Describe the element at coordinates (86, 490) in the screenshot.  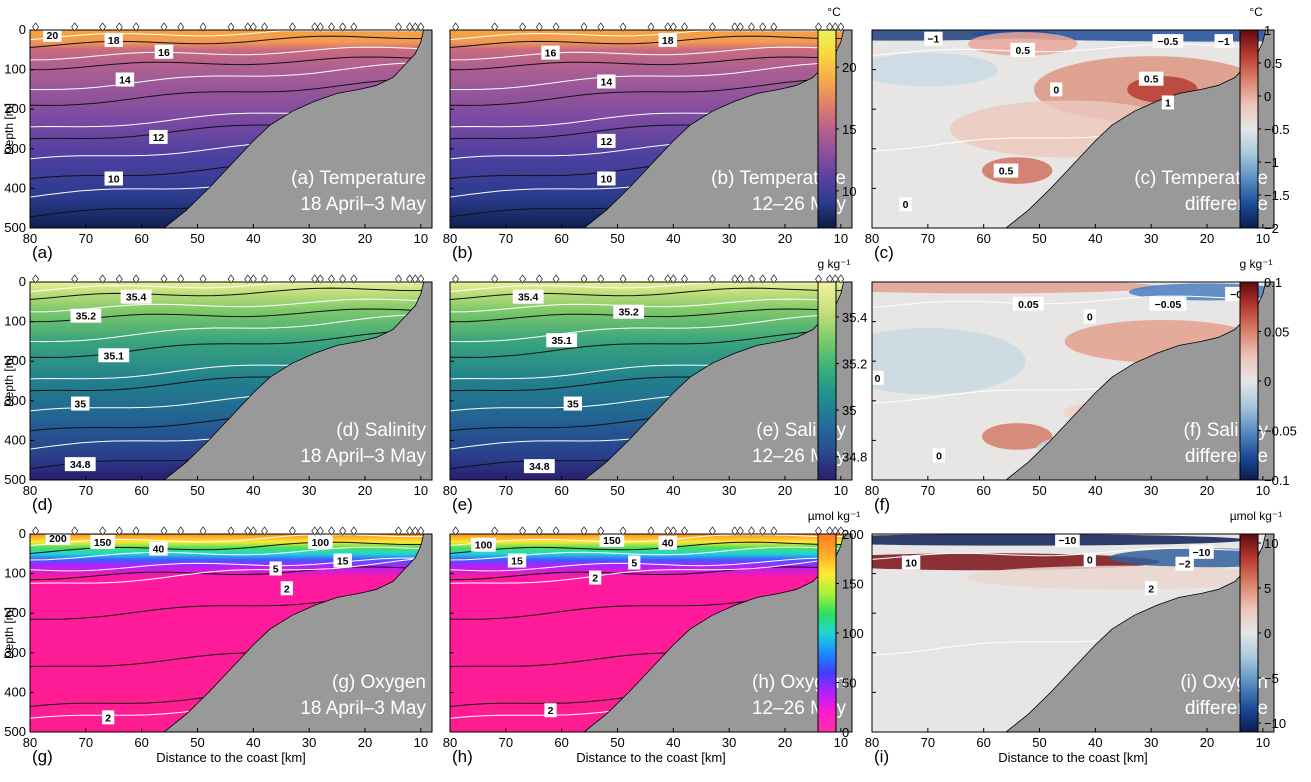
I see `x-tick-label: 70` at that location.